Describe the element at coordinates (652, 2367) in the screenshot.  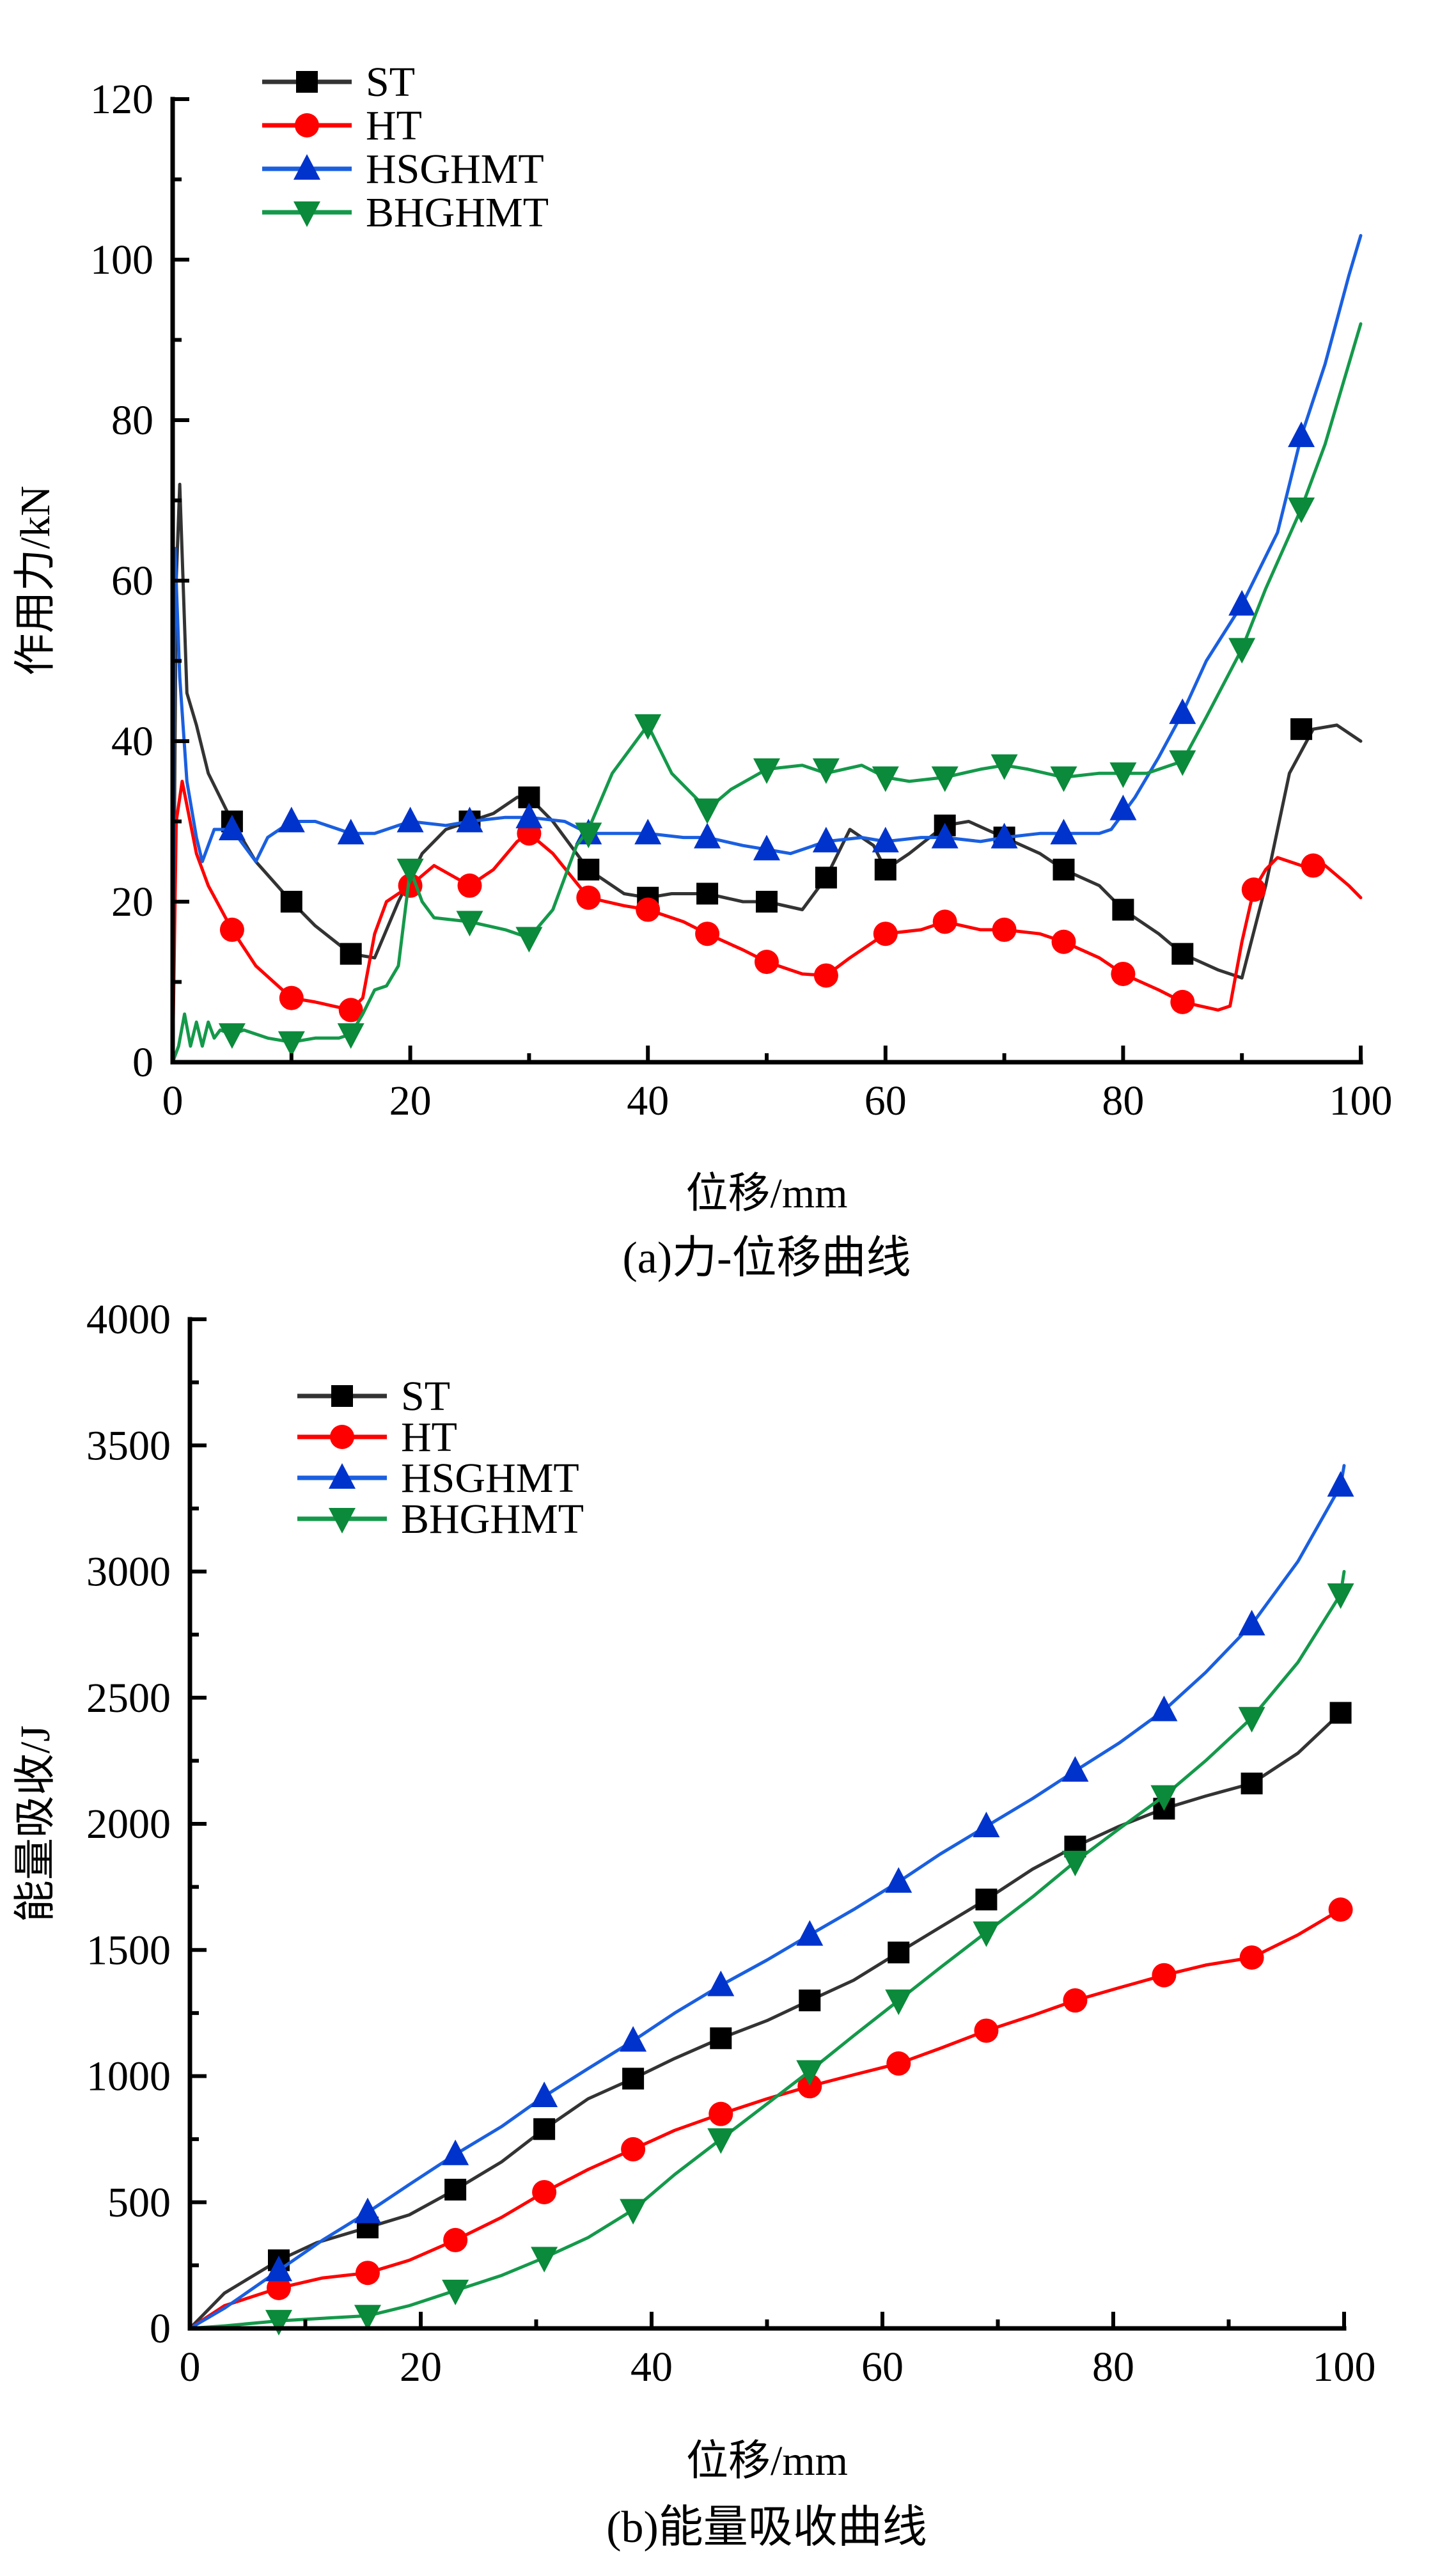
I see `x-tick-label: 40` at that location.